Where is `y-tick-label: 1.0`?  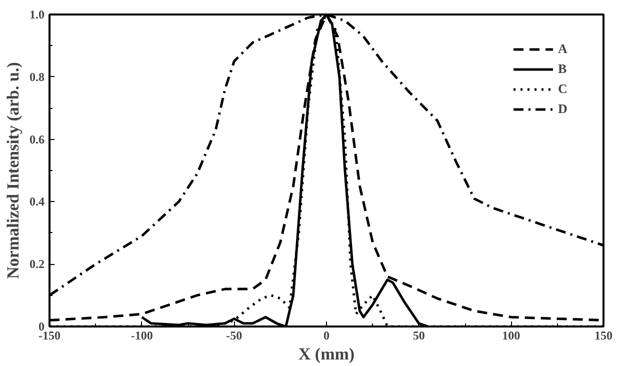 y-tick-label: 1.0 is located at coordinates (37, 15).